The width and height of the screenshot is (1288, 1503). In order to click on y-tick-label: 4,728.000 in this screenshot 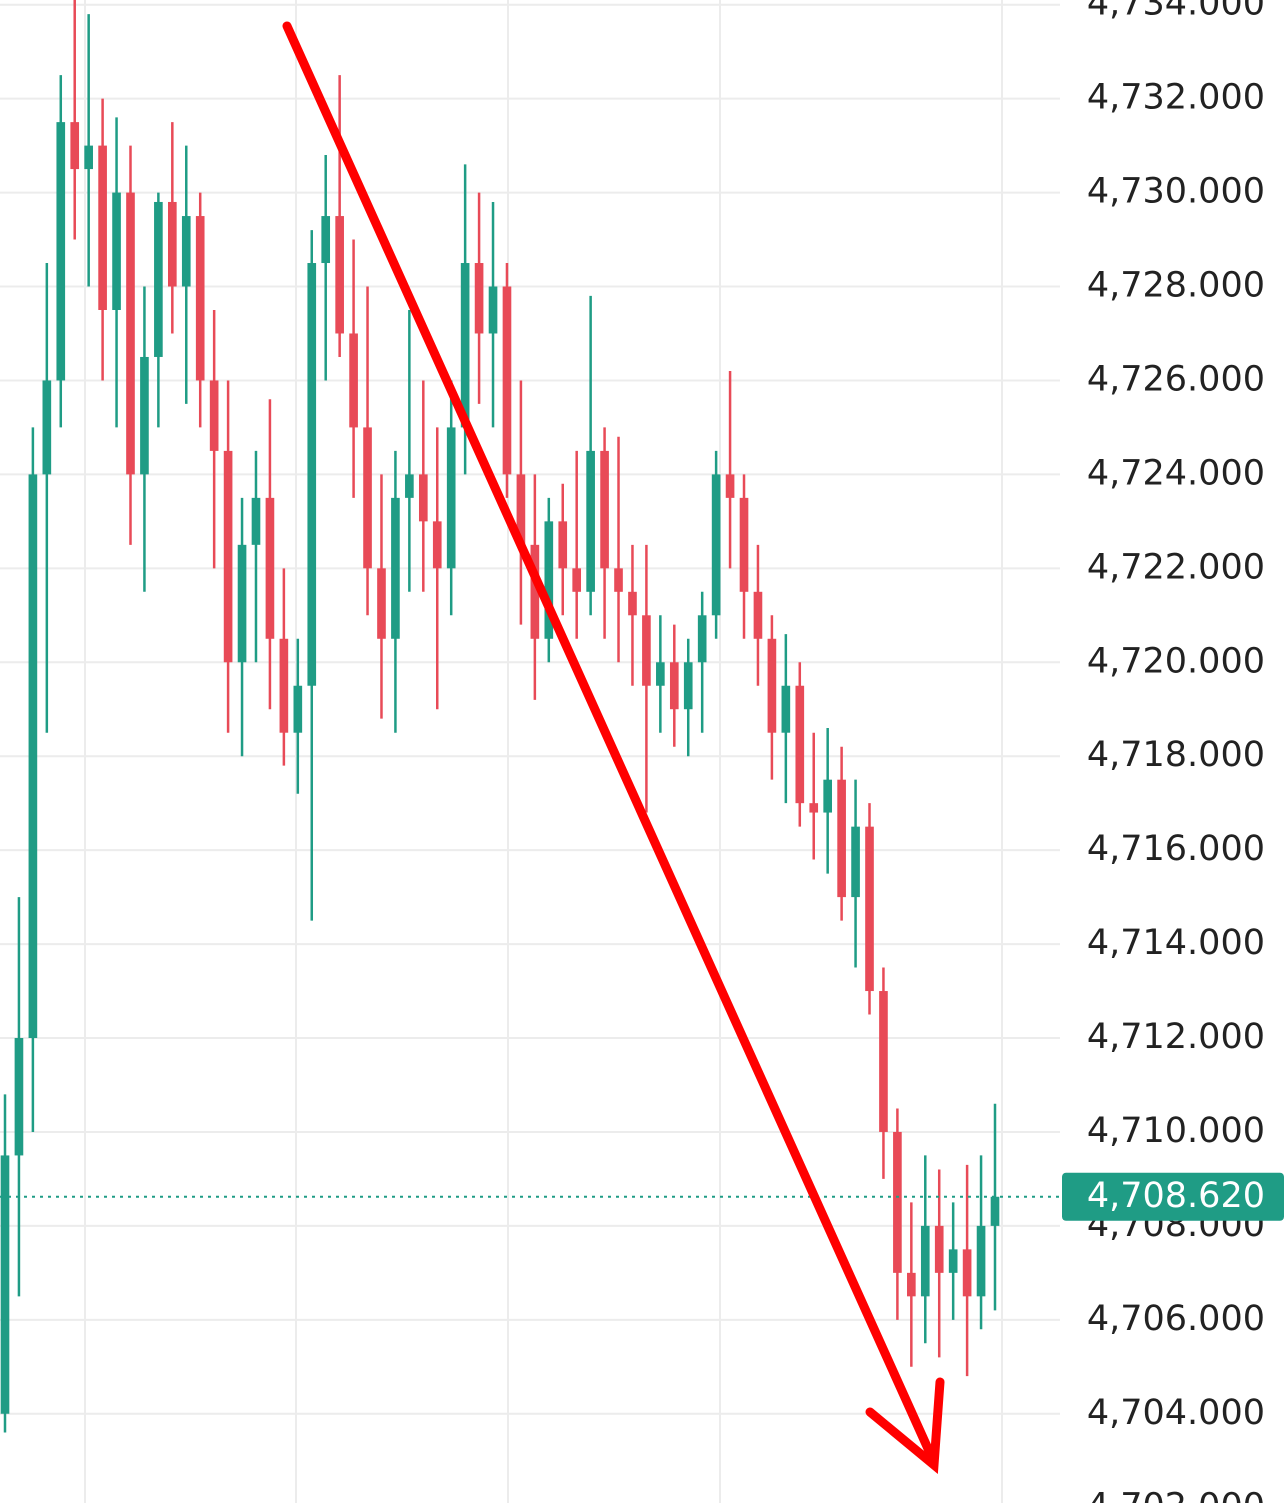, I will do `click(1176, 286)`.